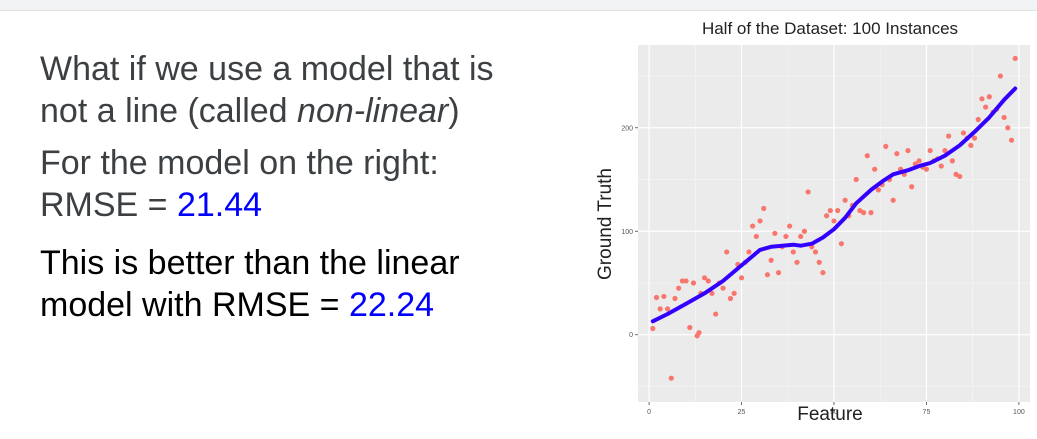  What do you see at coordinates (267, 69) in the screenshot?
I see `text-line-1: What if we use a model that is` at bounding box center [267, 69].